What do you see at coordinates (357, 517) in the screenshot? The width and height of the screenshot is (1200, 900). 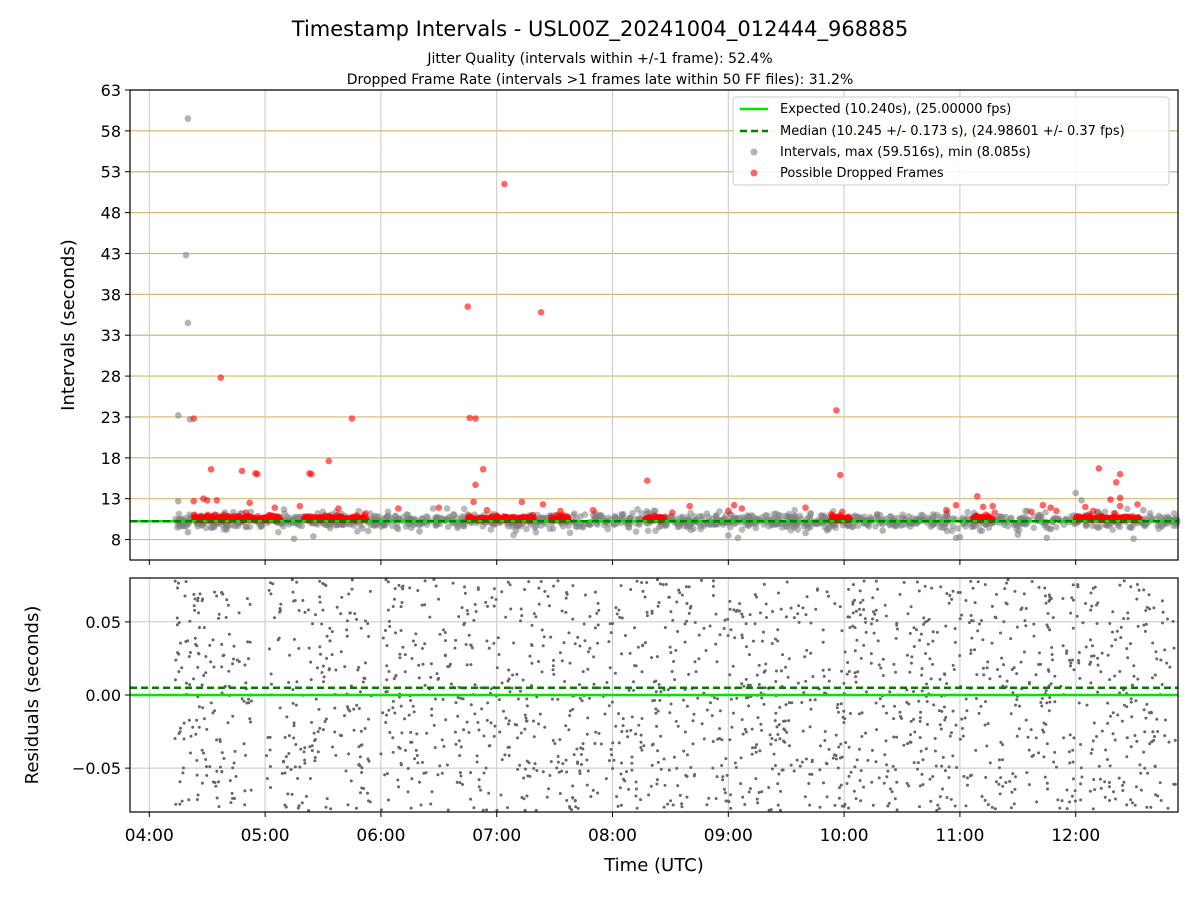 I see `dropped-frame-point` at bounding box center [357, 517].